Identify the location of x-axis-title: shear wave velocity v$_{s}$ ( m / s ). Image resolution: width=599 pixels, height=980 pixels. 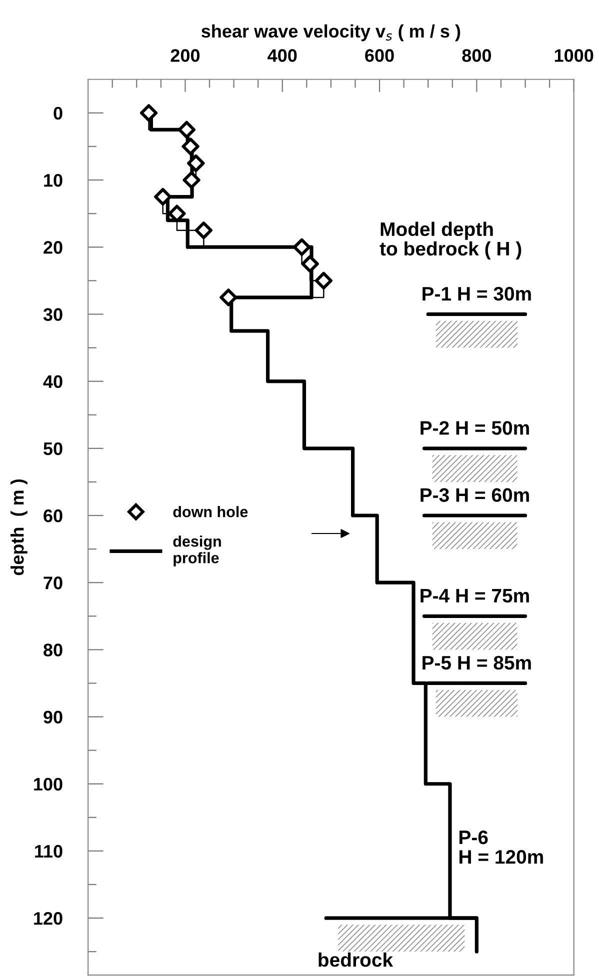
(330, 33).